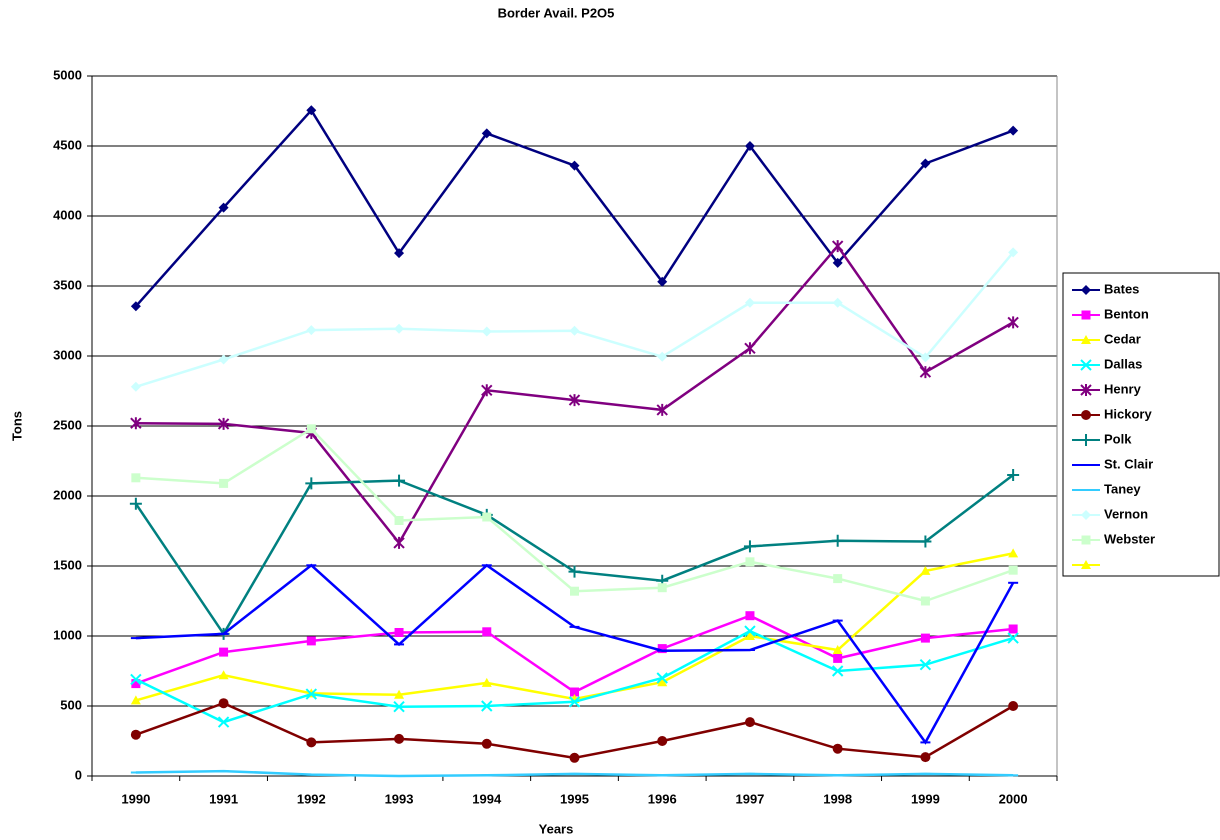 Image resolution: width=1220 pixels, height=840 pixels. What do you see at coordinates (399, 798) in the screenshot?
I see `x-tick-label: 1993` at bounding box center [399, 798].